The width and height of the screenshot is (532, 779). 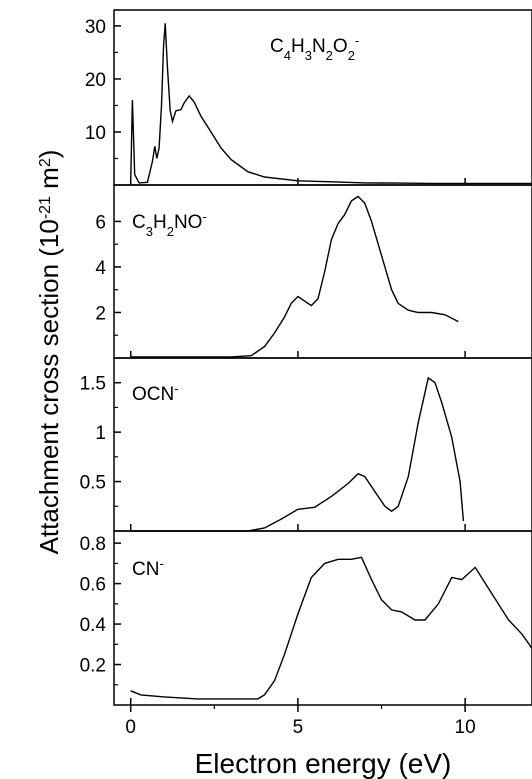 I want to click on panel-label: C3H2NO-, so click(x=169, y=224).